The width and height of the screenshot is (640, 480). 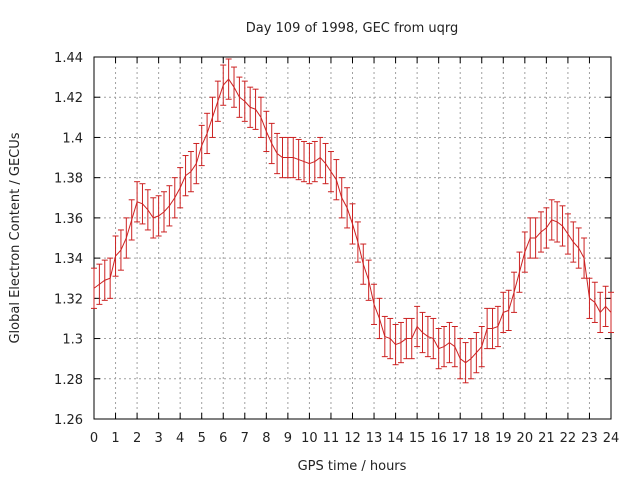 What do you see at coordinates (94, 438) in the screenshot?
I see `x-tick-label: 0` at bounding box center [94, 438].